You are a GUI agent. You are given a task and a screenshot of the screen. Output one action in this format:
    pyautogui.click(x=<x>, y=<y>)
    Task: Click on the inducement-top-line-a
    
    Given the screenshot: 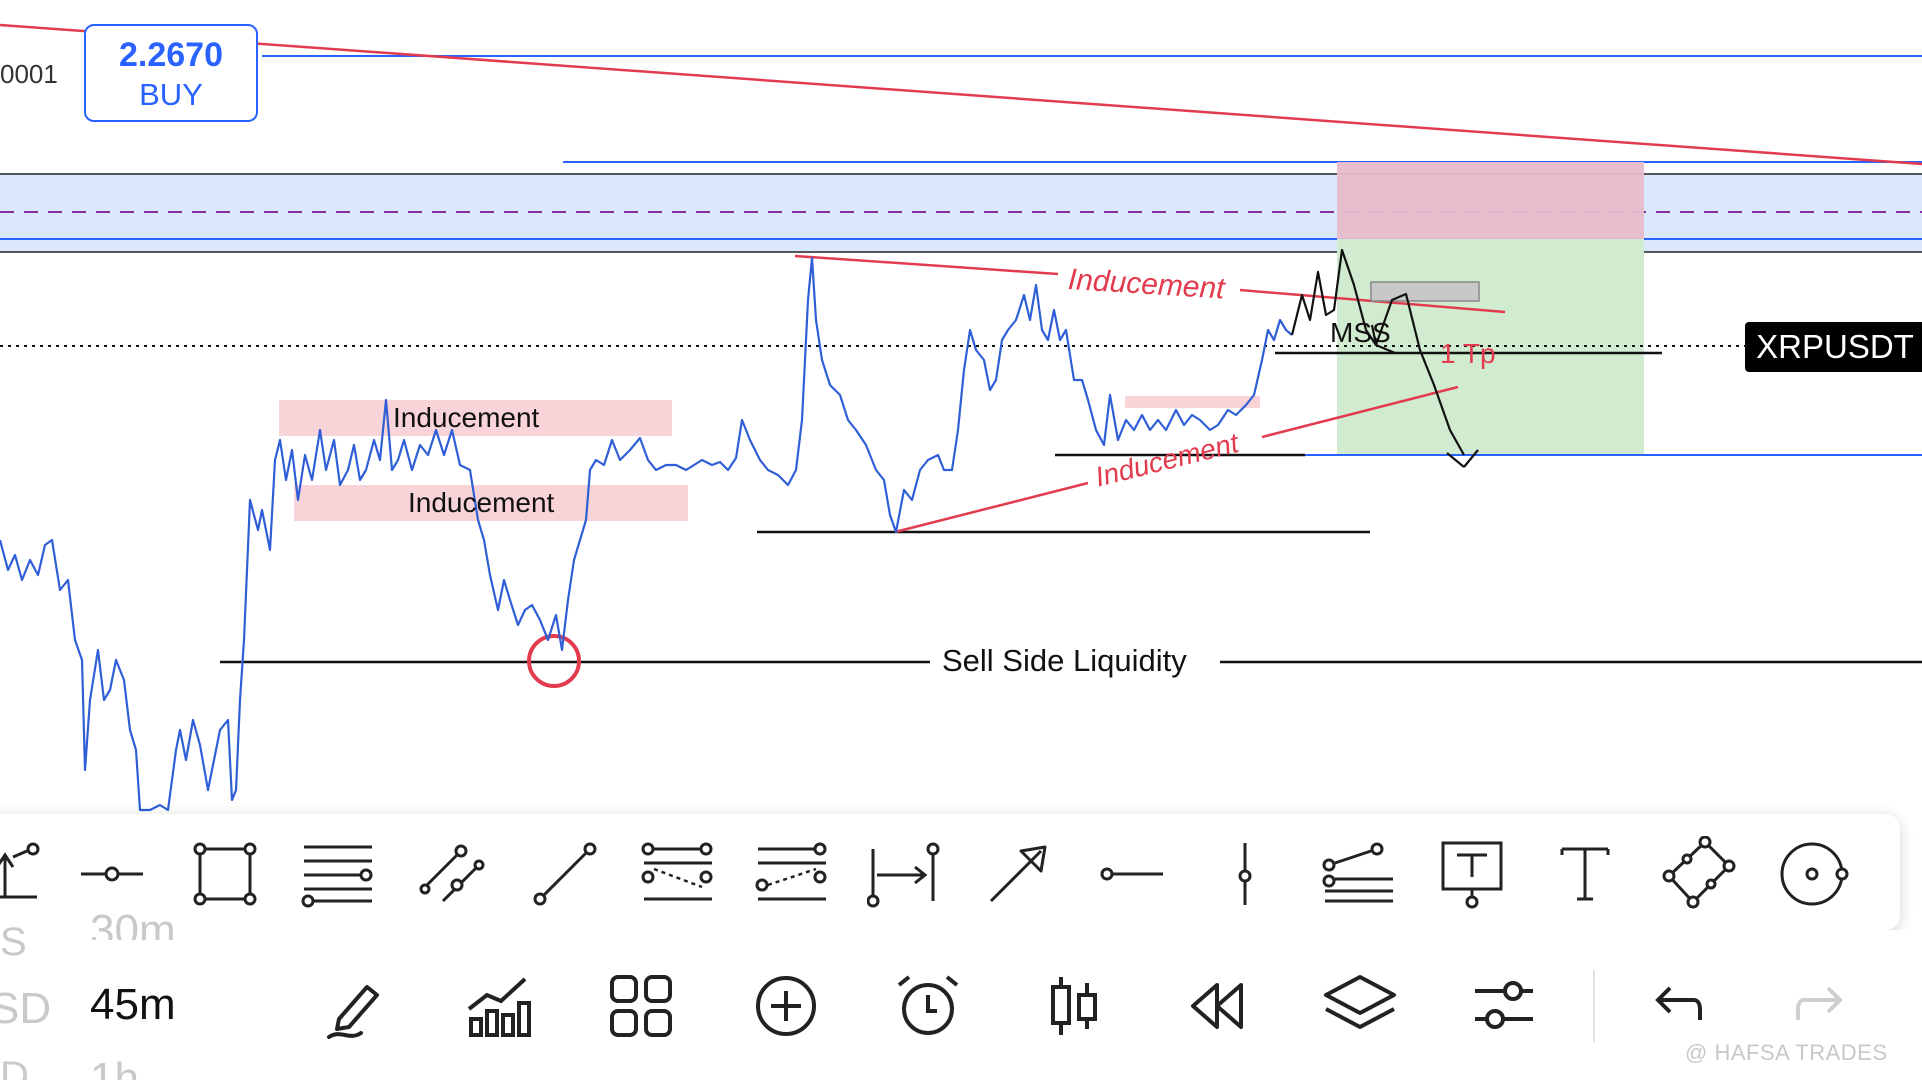 What is the action you would take?
    pyautogui.click(x=926, y=265)
    